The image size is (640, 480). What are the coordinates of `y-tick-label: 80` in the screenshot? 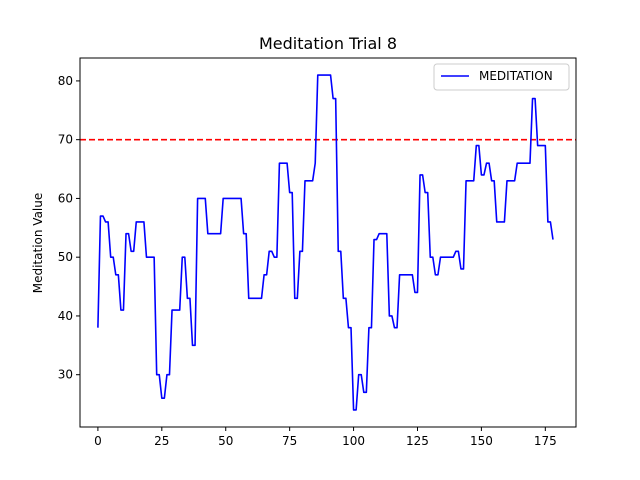 It's located at (65, 81).